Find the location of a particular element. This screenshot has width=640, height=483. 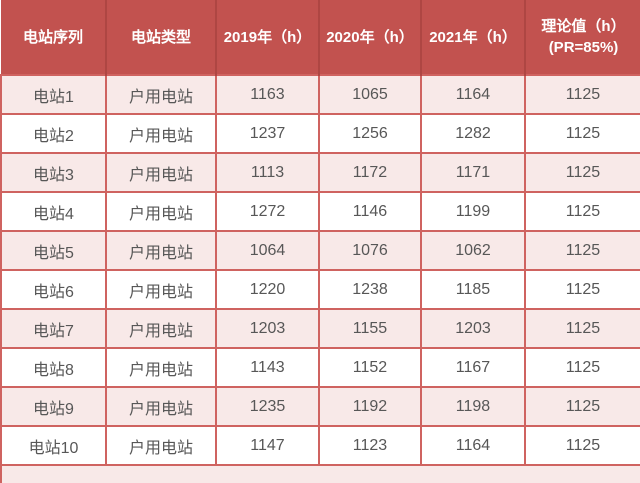

table-cell: 1146 is located at coordinates (370, 211).